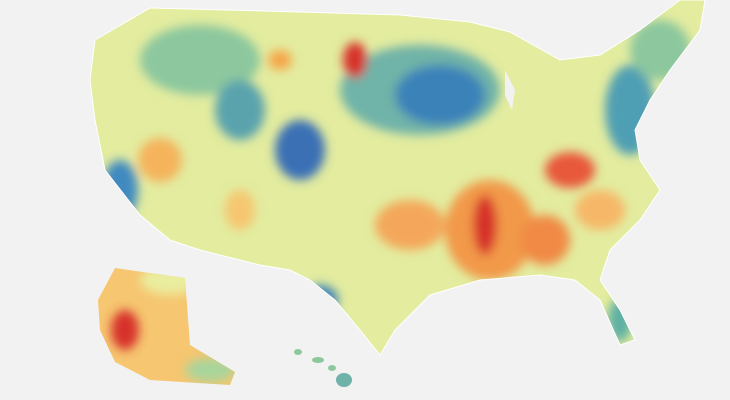 The image size is (730, 400). I want to click on hawaii, so click(323, 368).